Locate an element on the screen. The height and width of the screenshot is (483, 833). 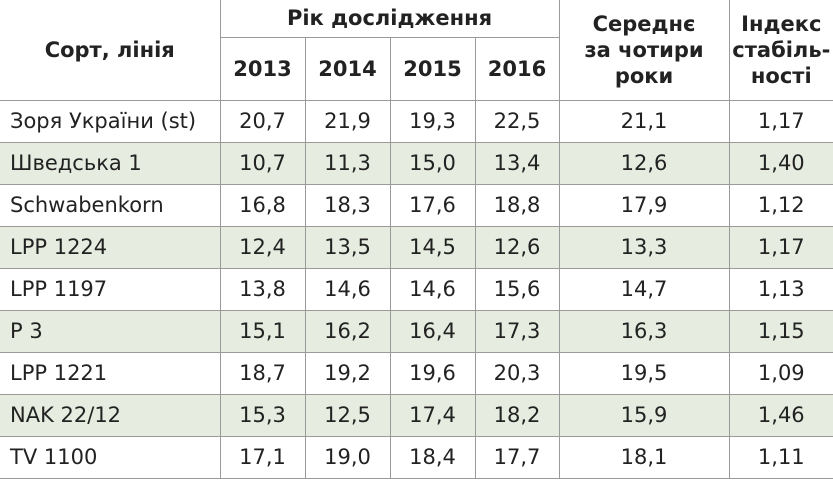
table-row: NAK 22/12 15,3 12,5 17,4 18,2 15,9 1,46 is located at coordinates (416, 415).